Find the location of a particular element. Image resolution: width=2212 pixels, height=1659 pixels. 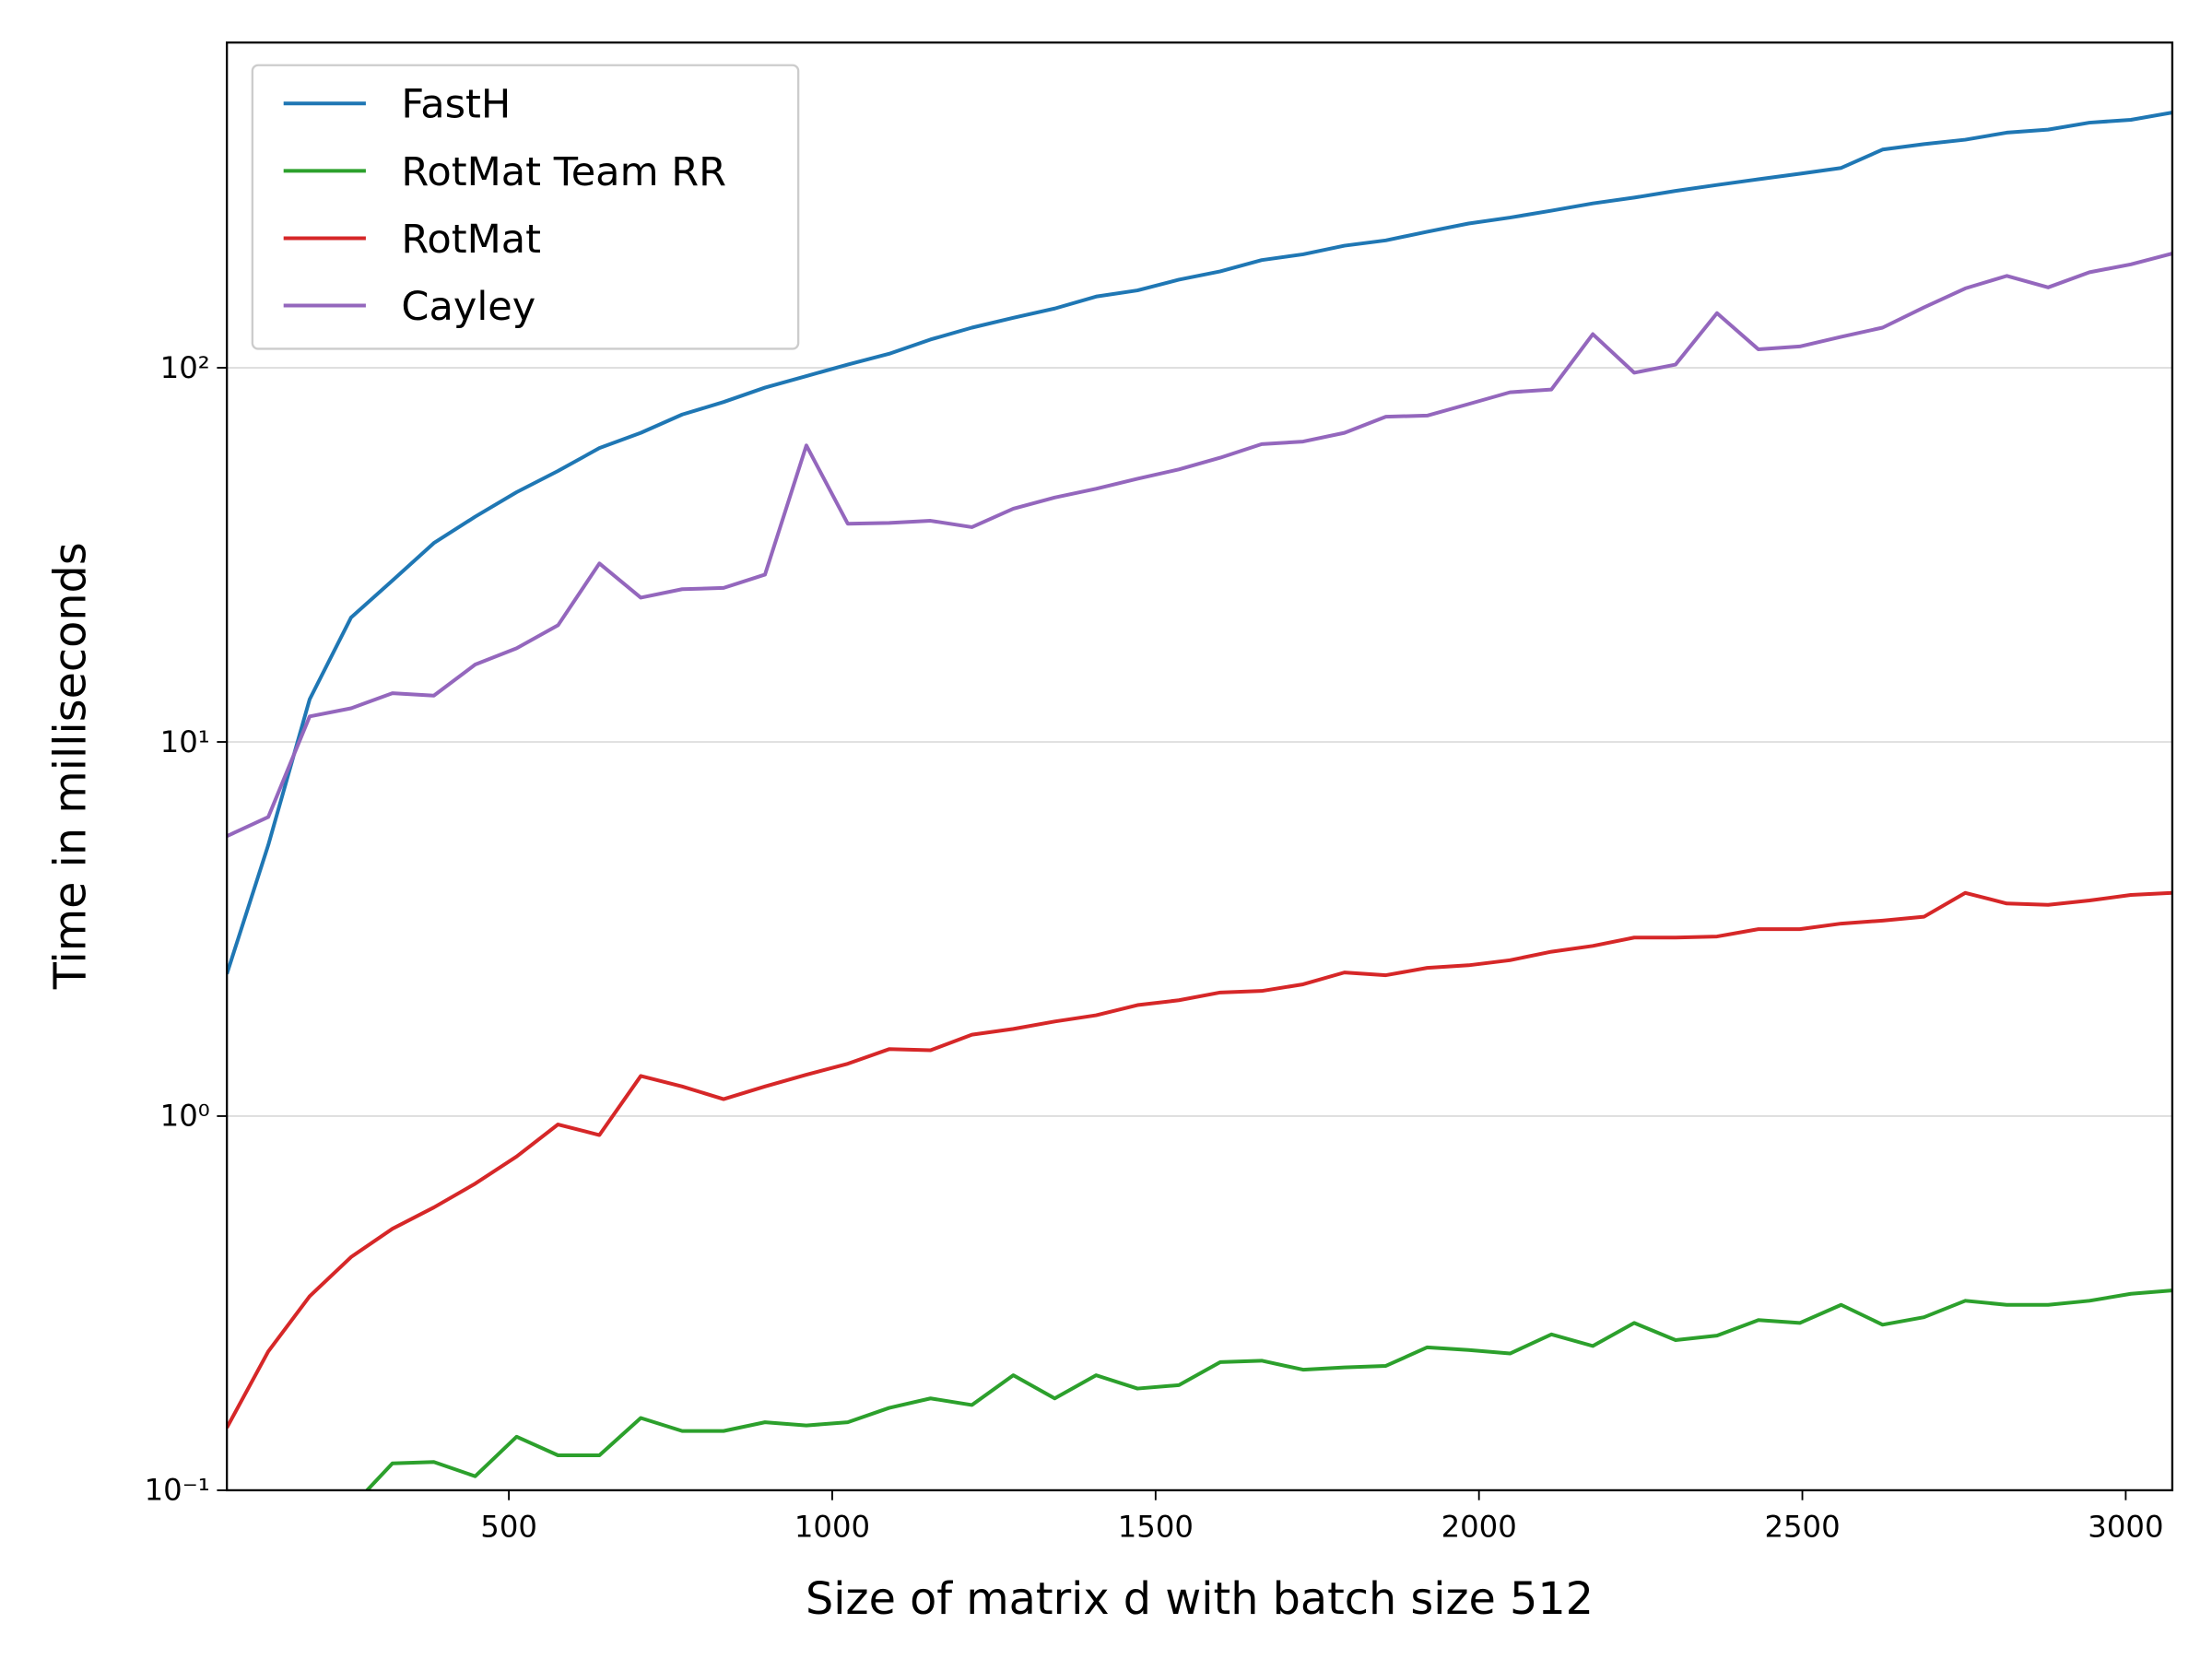

x-tick-label: 2000 is located at coordinates (1479, 1527).